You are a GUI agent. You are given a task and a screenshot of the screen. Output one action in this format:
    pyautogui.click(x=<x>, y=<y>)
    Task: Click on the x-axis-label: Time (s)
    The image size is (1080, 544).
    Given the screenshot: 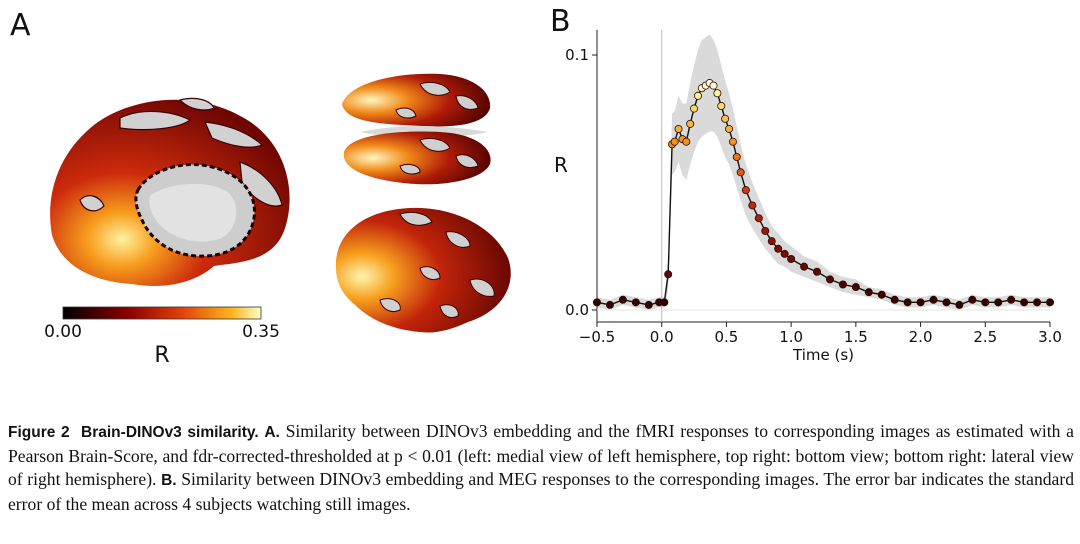 What is the action you would take?
    pyautogui.click(x=823, y=355)
    